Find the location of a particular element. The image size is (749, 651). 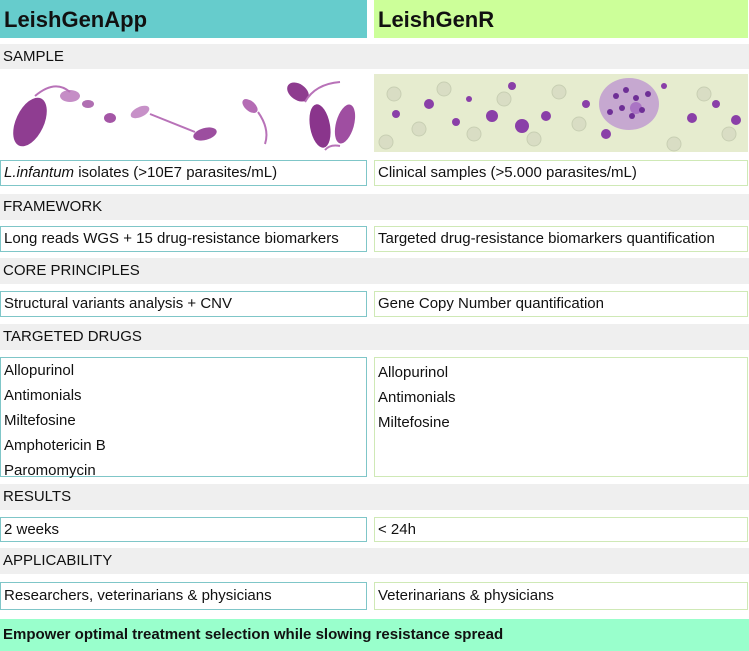

section-core-principles: CORE PRINCIPLES is located at coordinates (374, 271).